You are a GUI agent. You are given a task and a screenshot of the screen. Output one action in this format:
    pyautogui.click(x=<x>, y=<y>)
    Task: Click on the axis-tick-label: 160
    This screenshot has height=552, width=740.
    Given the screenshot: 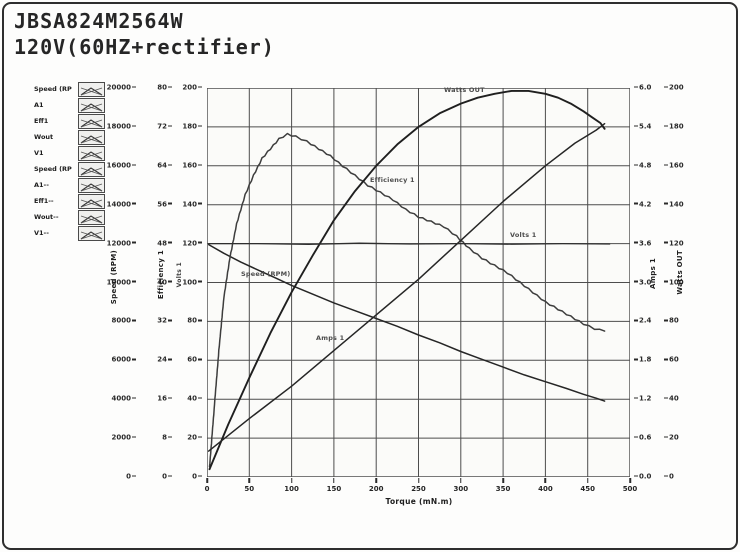 What is the action you would take?
    pyautogui.click(x=192, y=165)
    